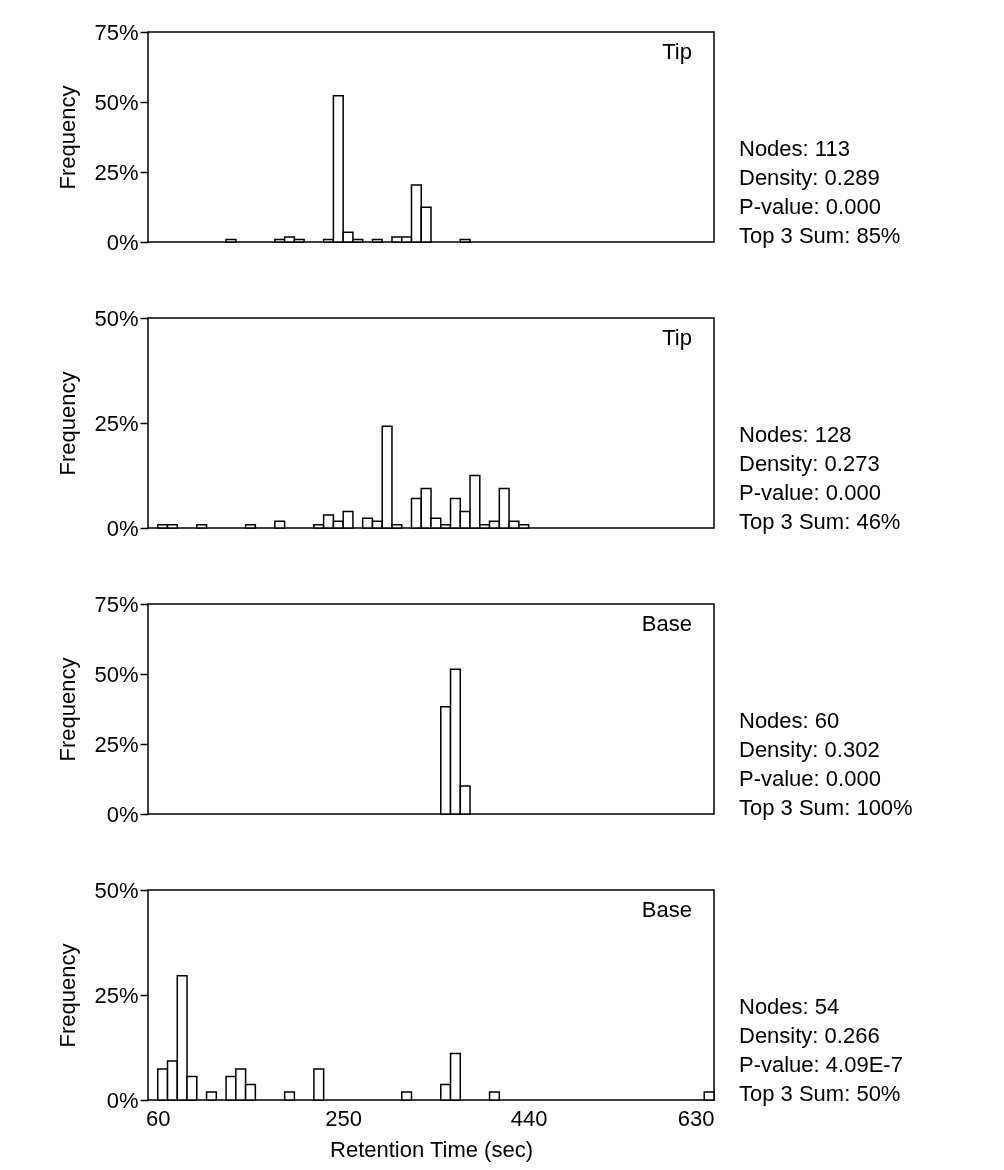 The image size is (1004, 1170). What do you see at coordinates (789, 1006) in the screenshot?
I see `text: Nodes: 54` at bounding box center [789, 1006].